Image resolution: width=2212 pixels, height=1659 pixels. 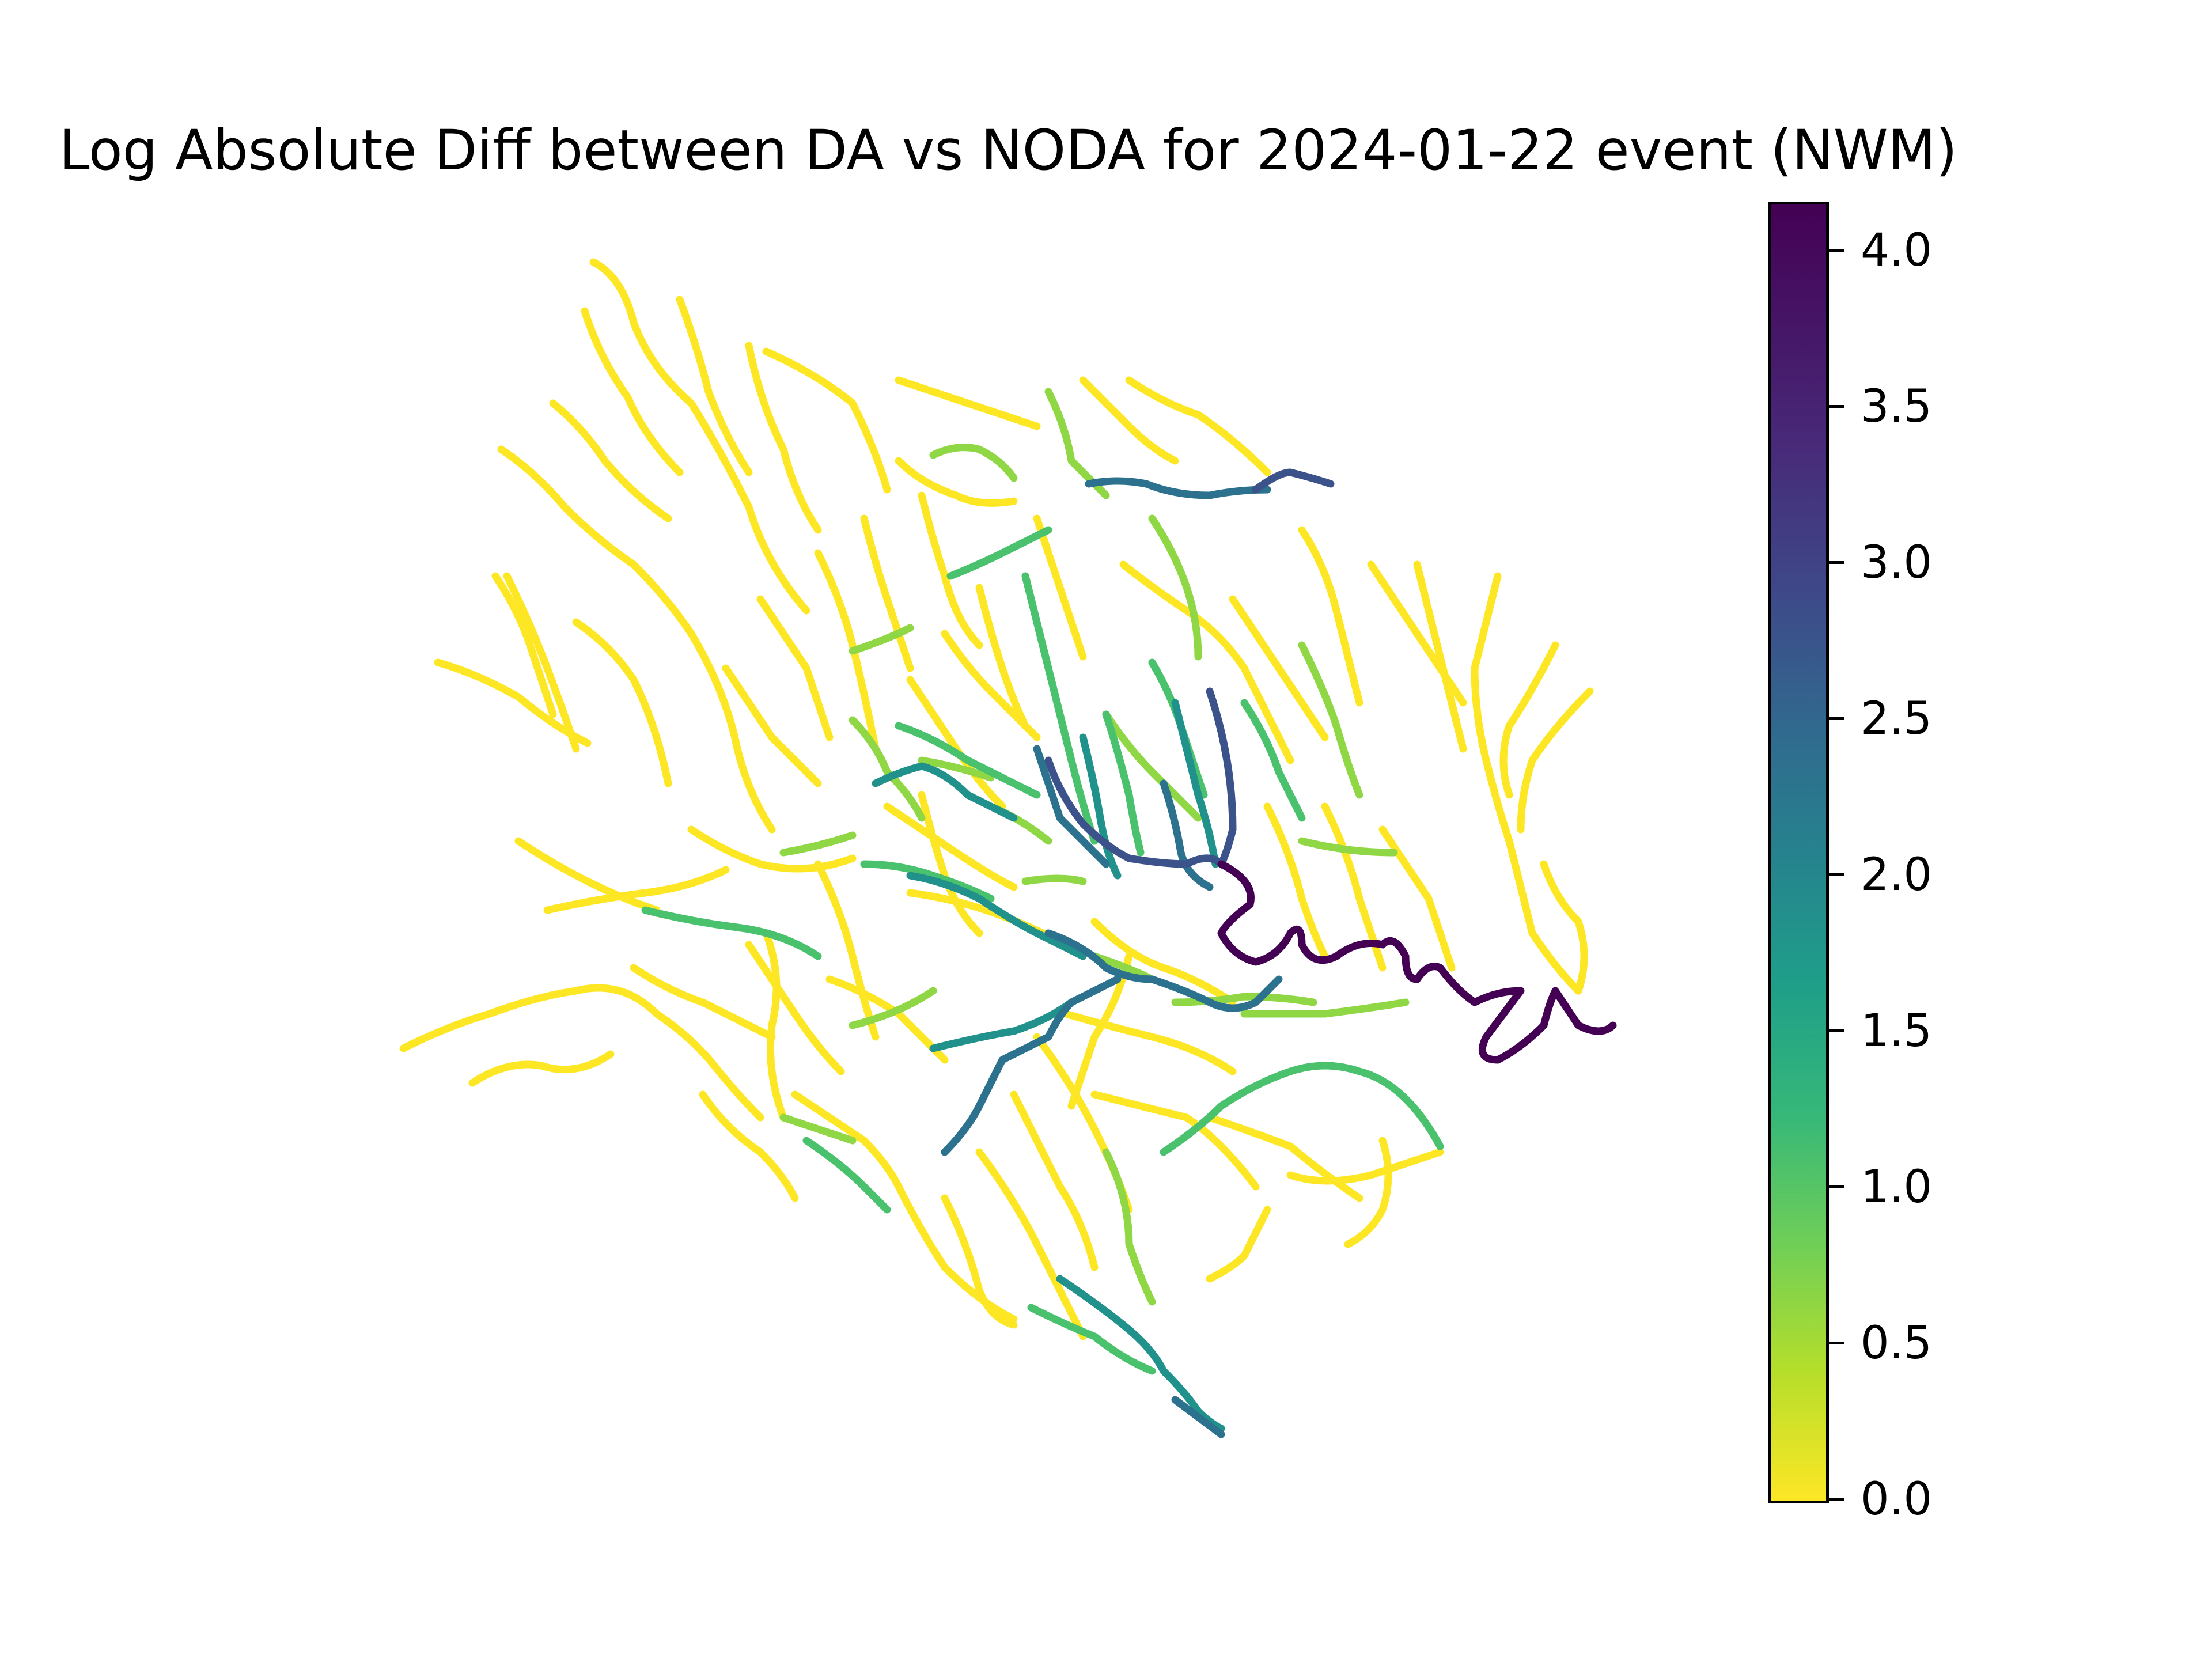 I want to click on colorbar-label: 4.0, so click(x=1897, y=250).